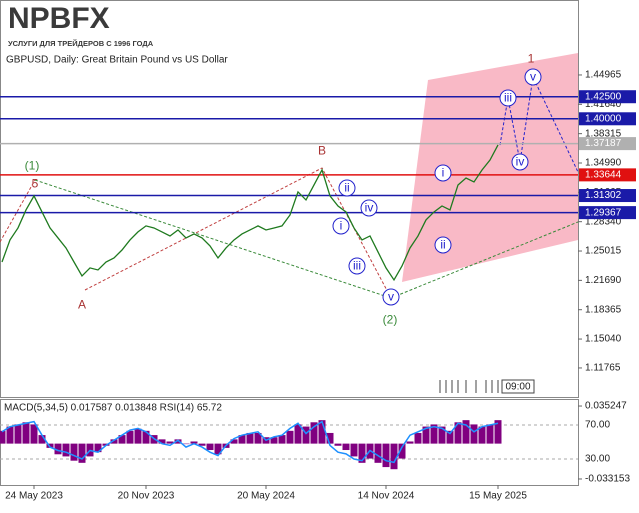 The height and width of the screenshot is (513, 639). I want to click on y-tick-label: 1.34990, so click(603, 163).